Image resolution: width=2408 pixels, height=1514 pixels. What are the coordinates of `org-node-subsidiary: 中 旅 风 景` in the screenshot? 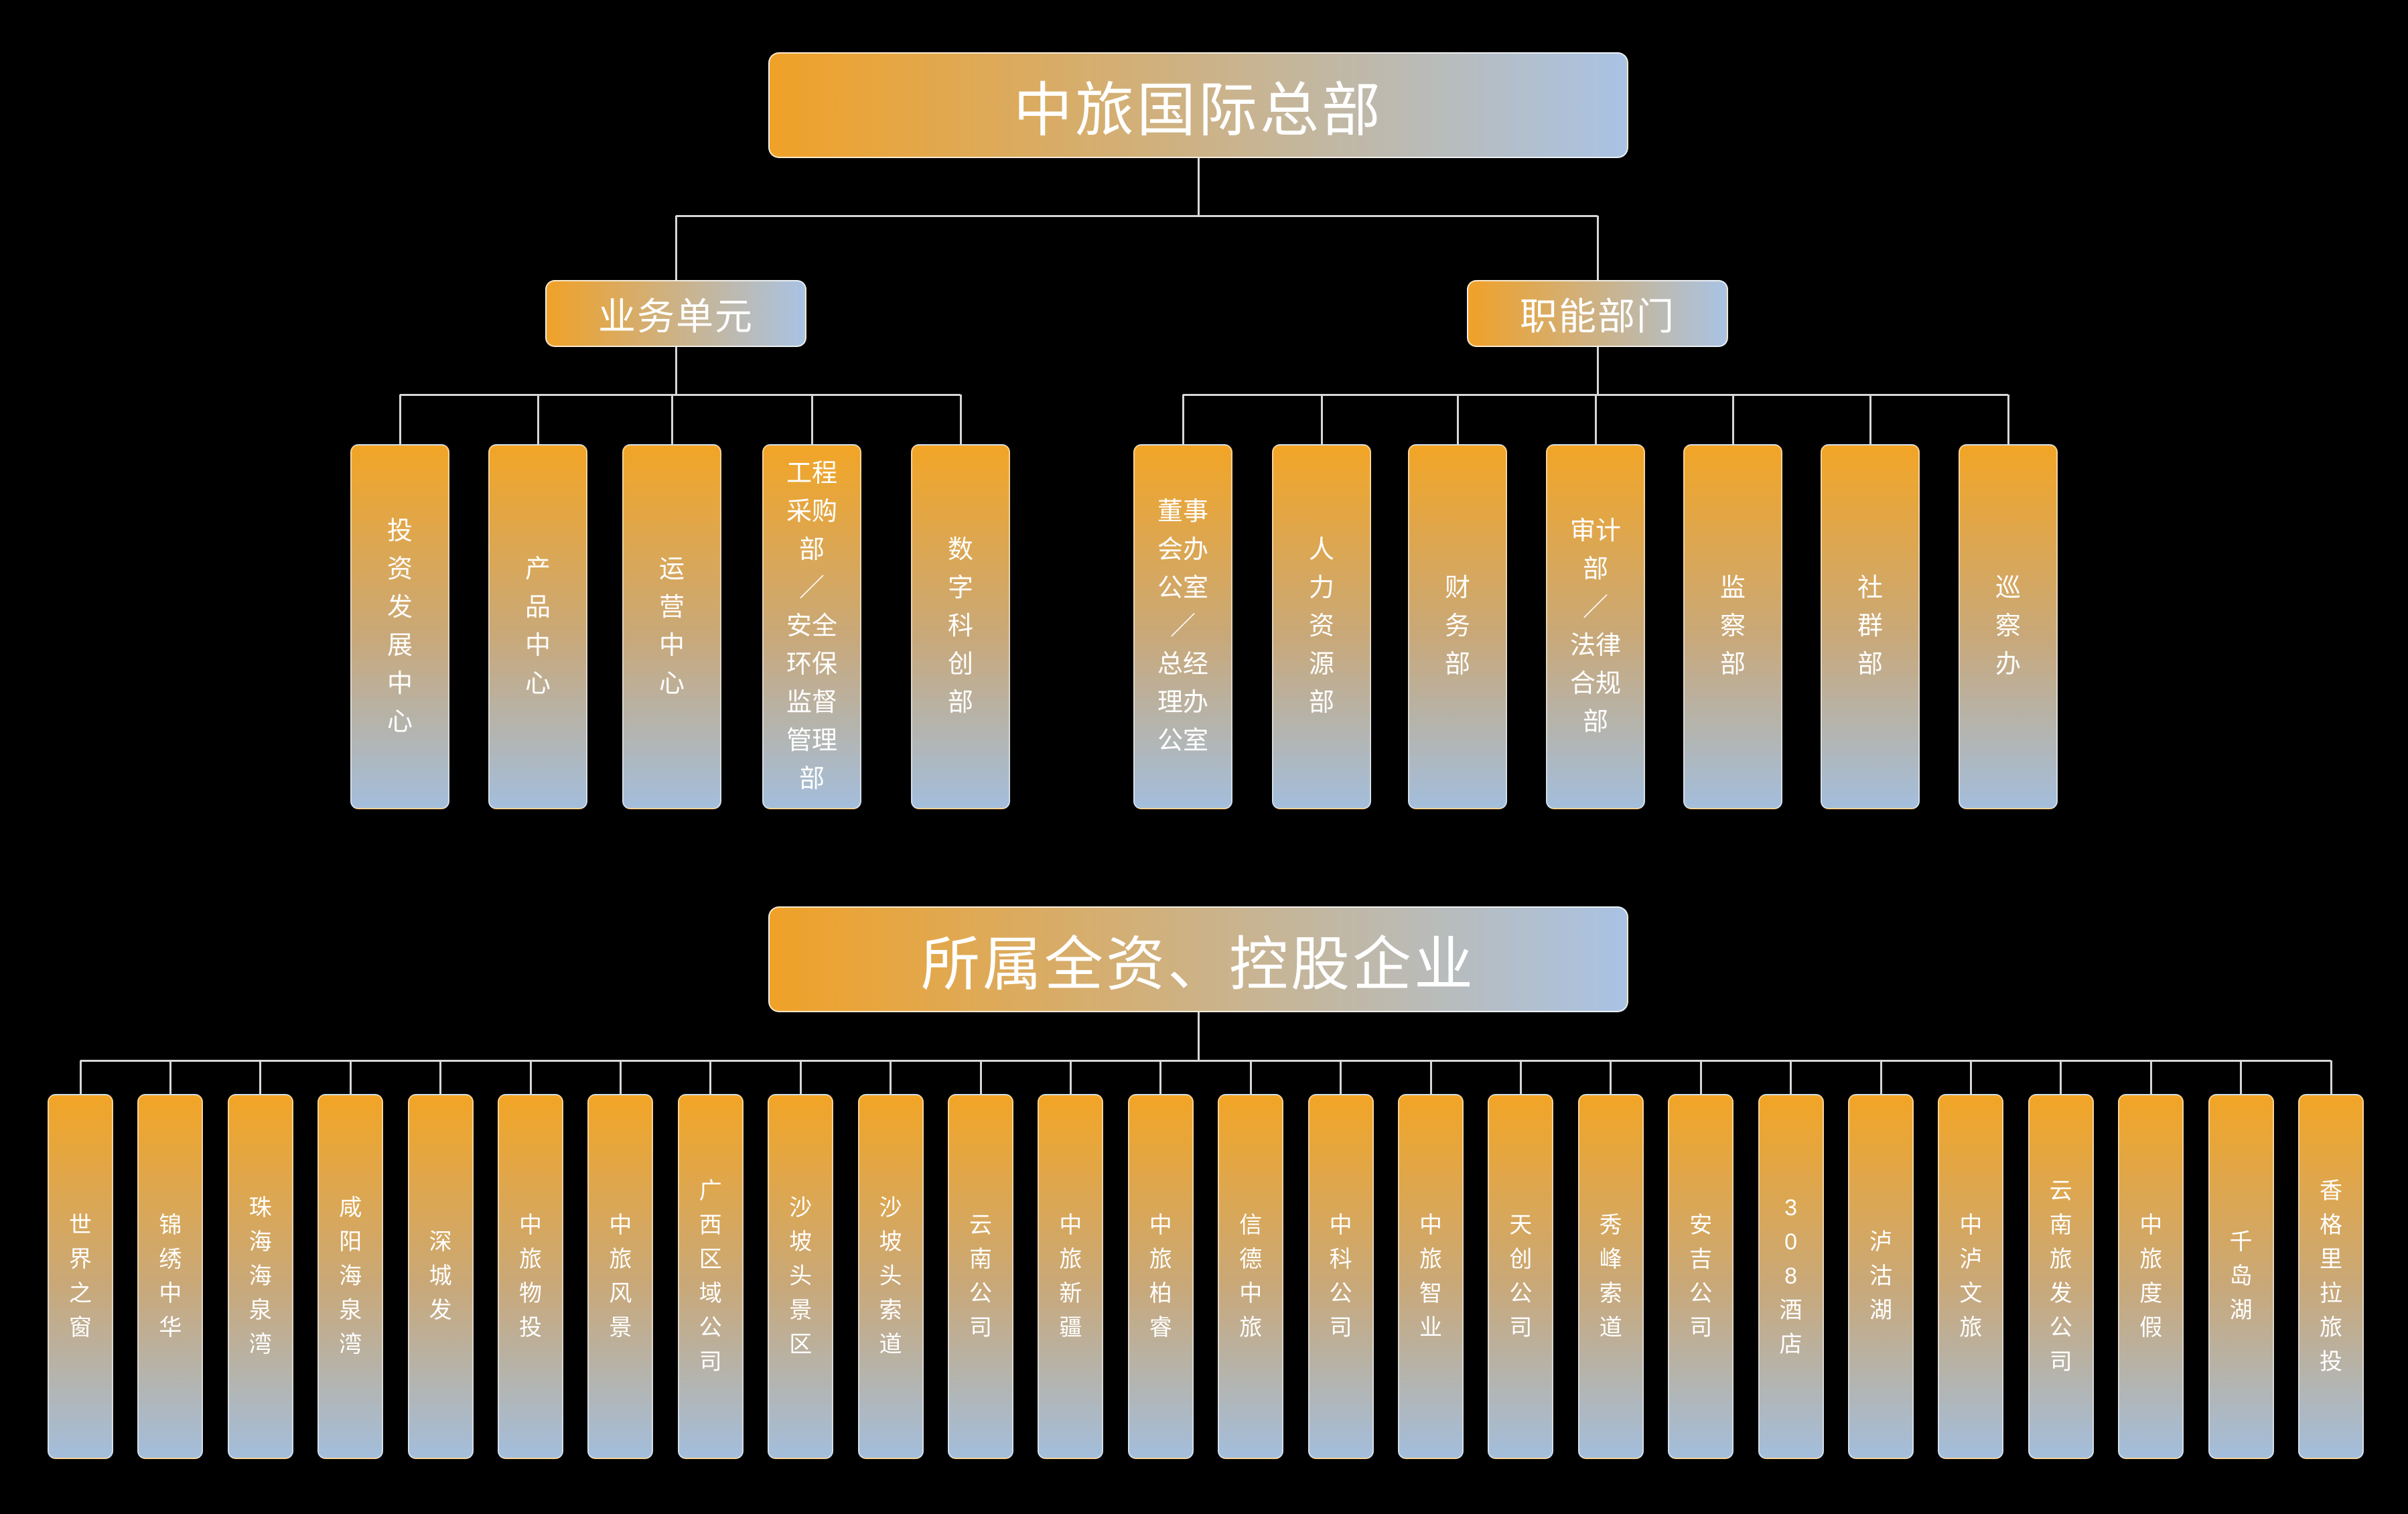 It's located at (620, 1276).